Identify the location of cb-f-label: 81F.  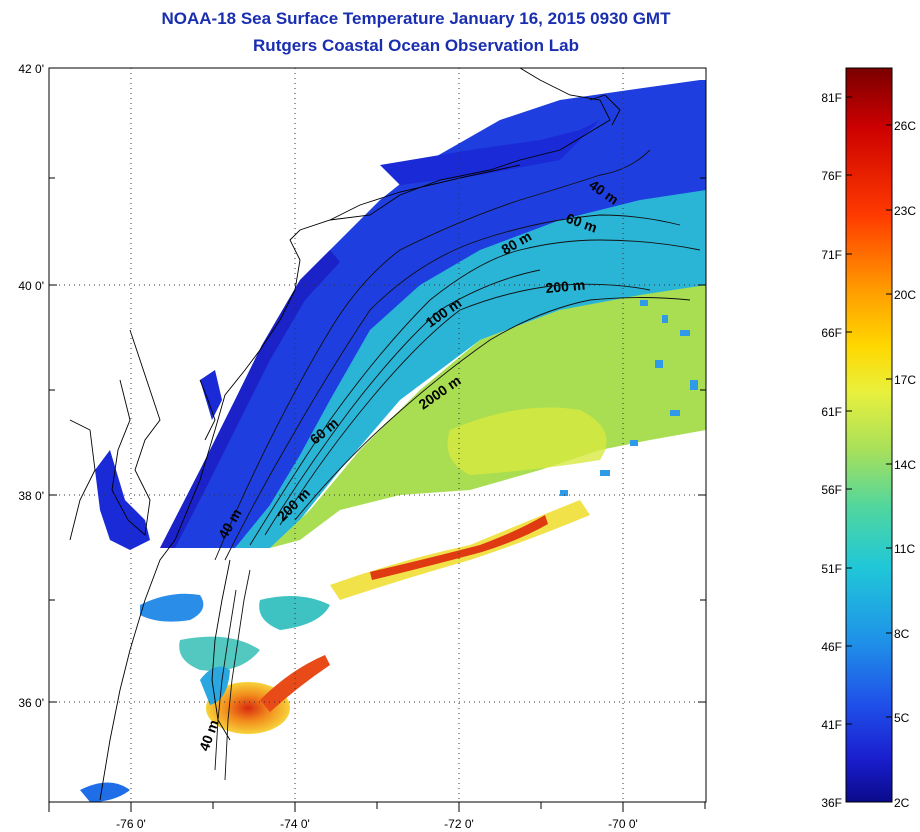
(831, 98).